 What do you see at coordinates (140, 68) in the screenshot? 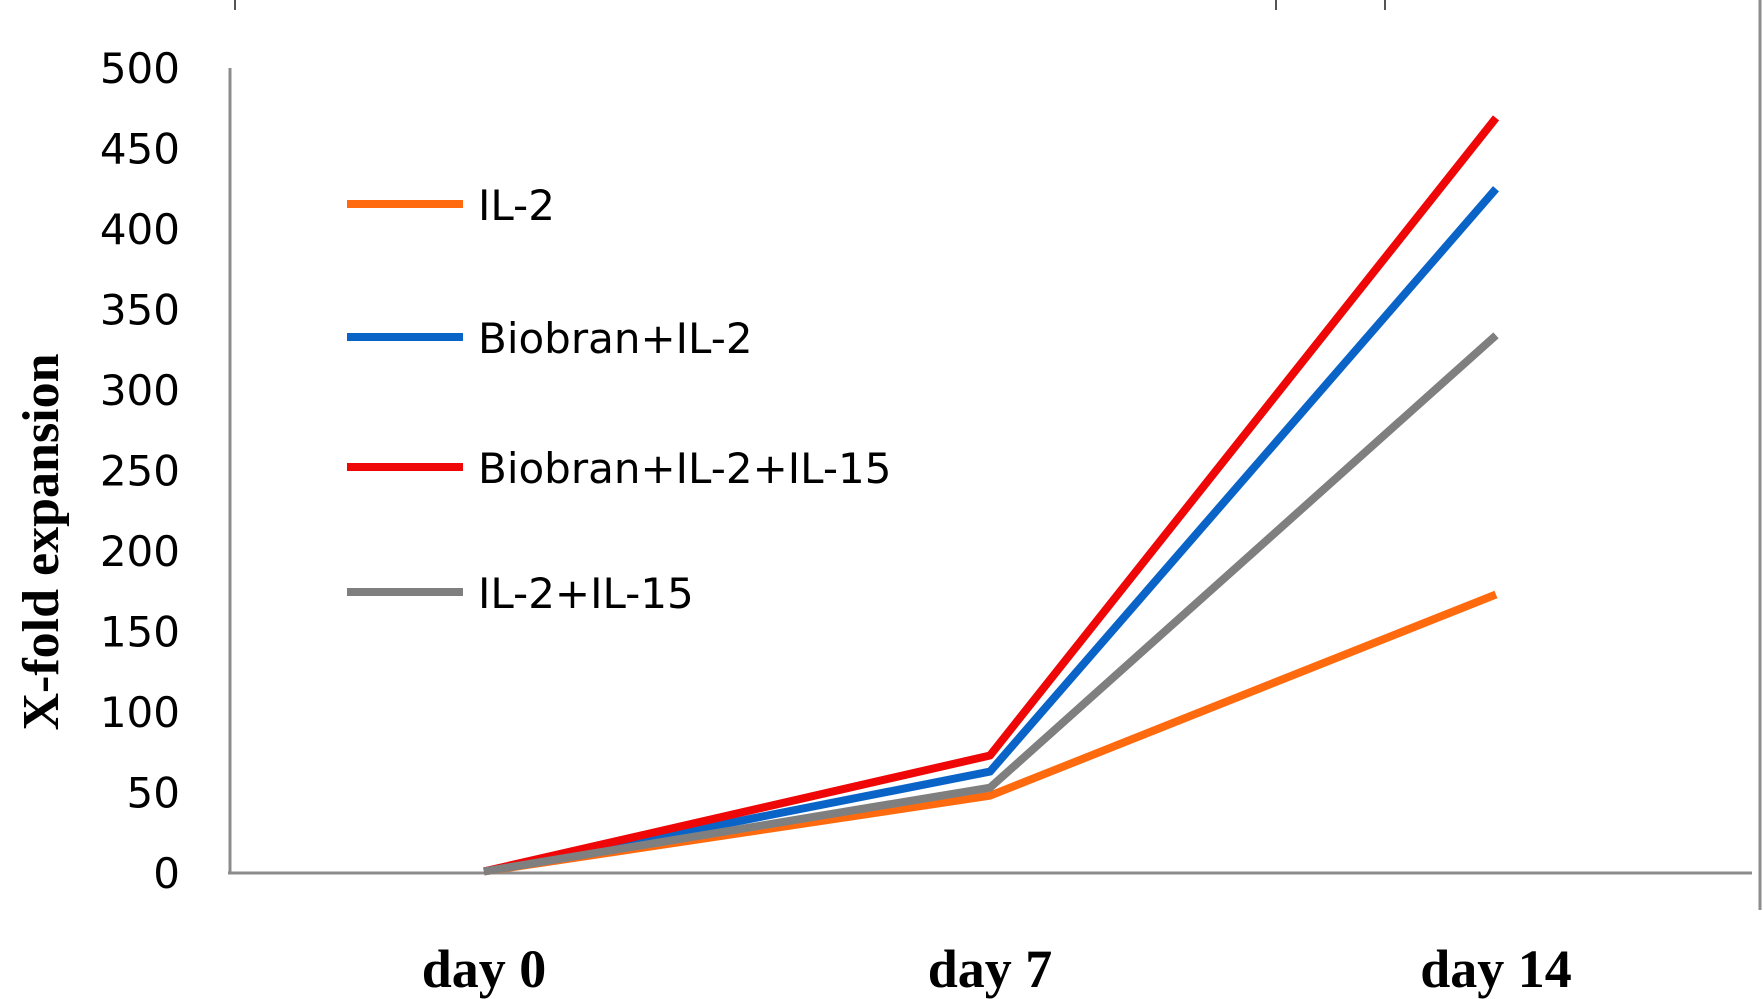
I see `y-tick-label: 500` at bounding box center [140, 68].